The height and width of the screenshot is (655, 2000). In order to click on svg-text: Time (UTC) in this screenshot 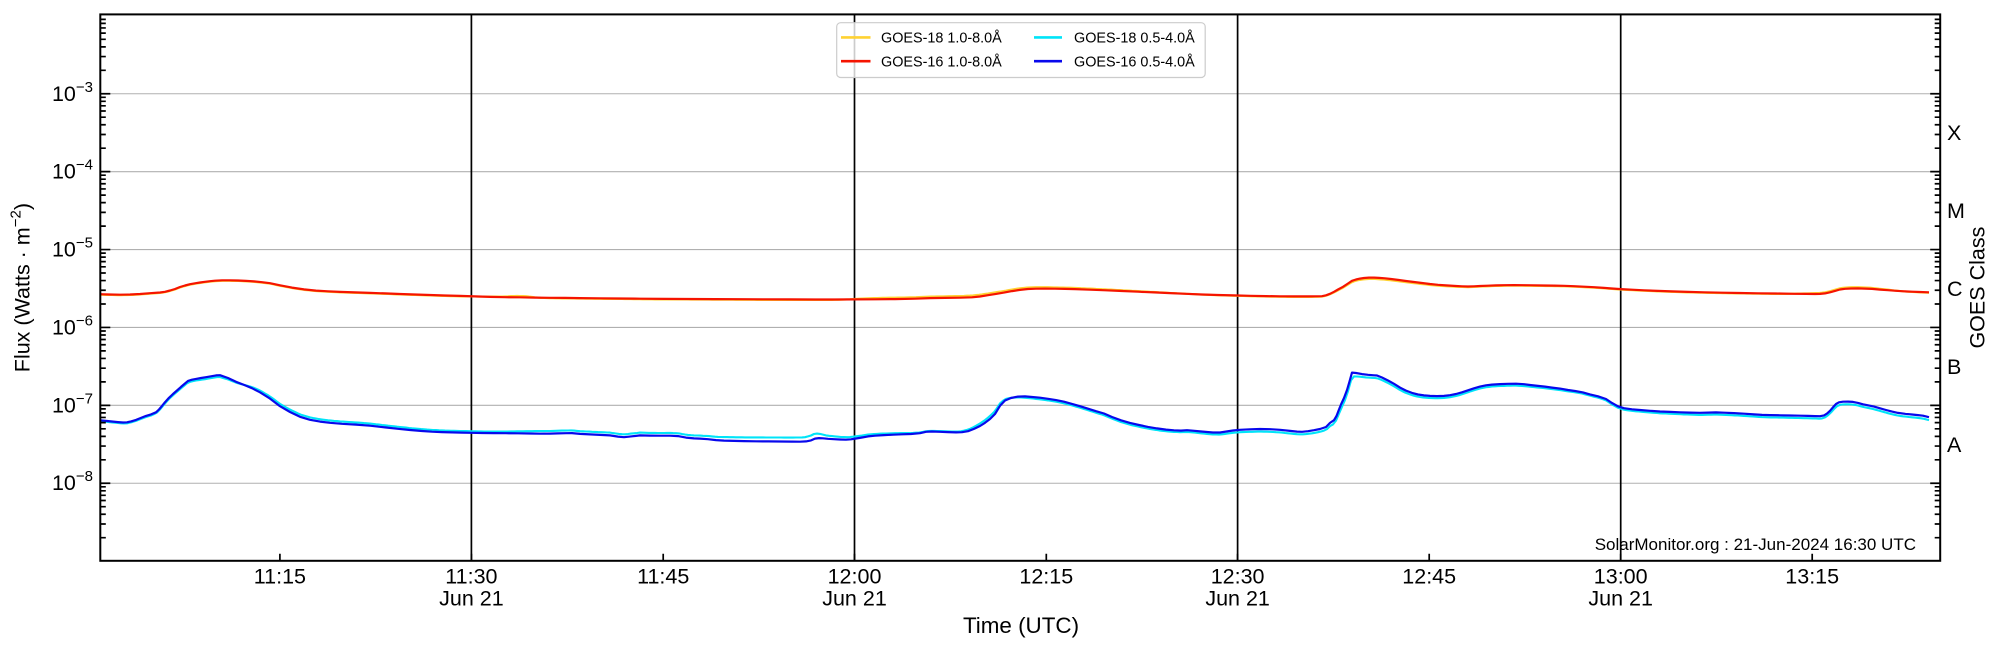, I will do `click(1021, 625)`.